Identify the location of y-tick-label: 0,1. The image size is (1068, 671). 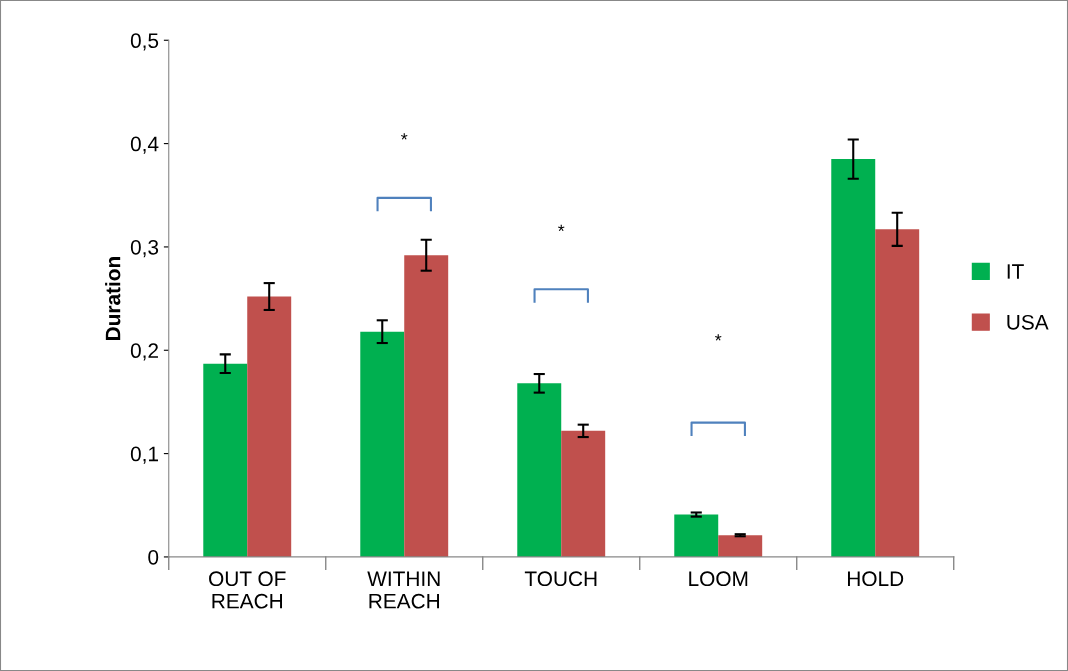
(144, 455).